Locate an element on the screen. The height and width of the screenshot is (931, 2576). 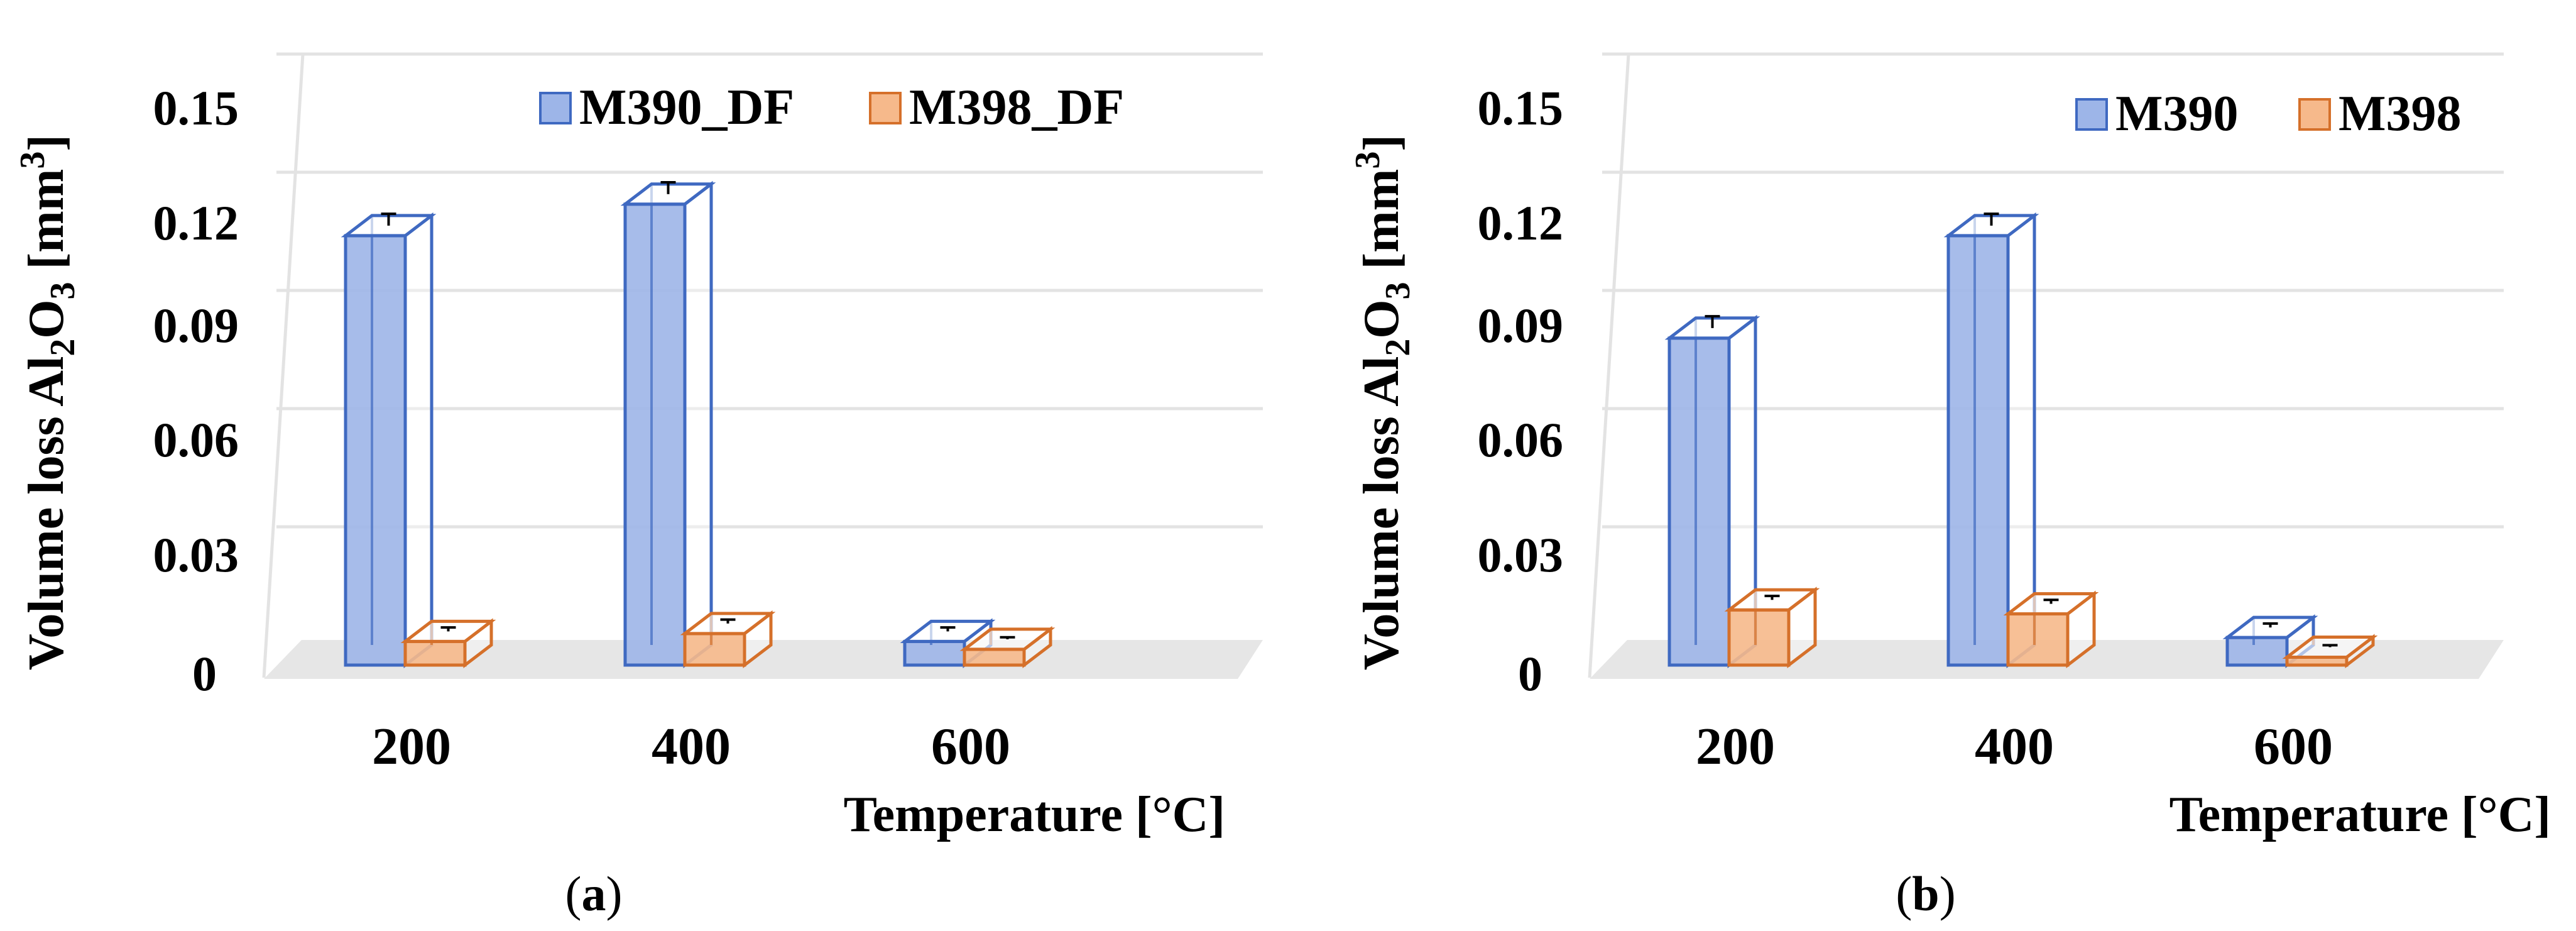
legend-label-series-1: M390 is located at coordinates (2177, 113).